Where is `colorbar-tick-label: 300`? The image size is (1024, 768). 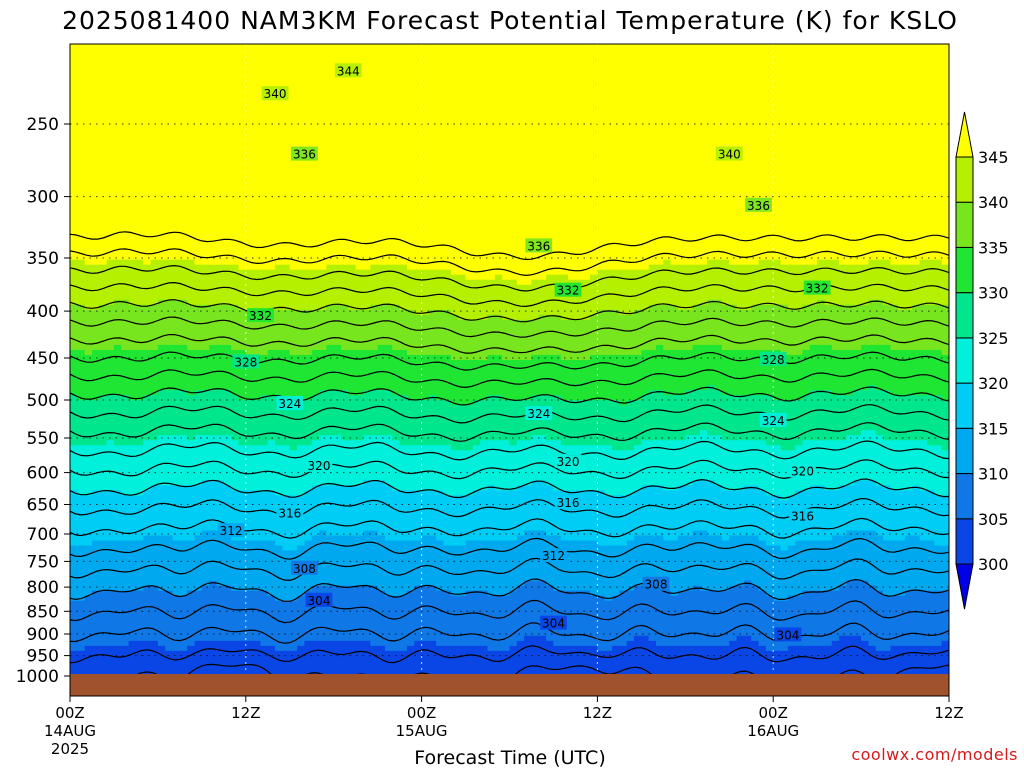 colorbar-tick-label: 300 is located at coordinates (993, 564).